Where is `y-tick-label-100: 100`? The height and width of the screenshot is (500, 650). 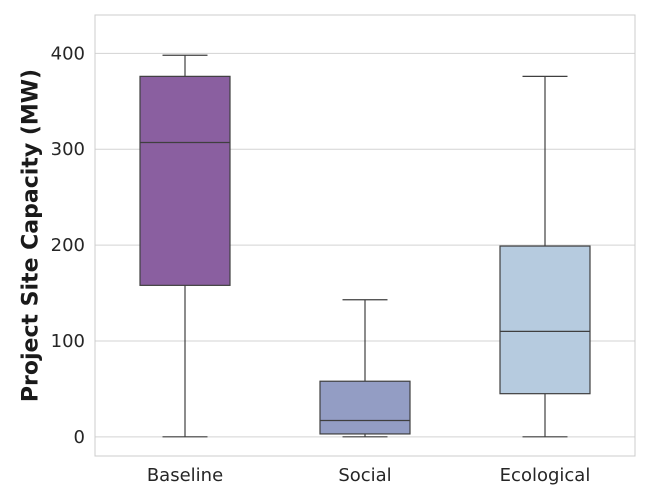
y-tick-label-100: 100 is located at coordinates (68, 341).